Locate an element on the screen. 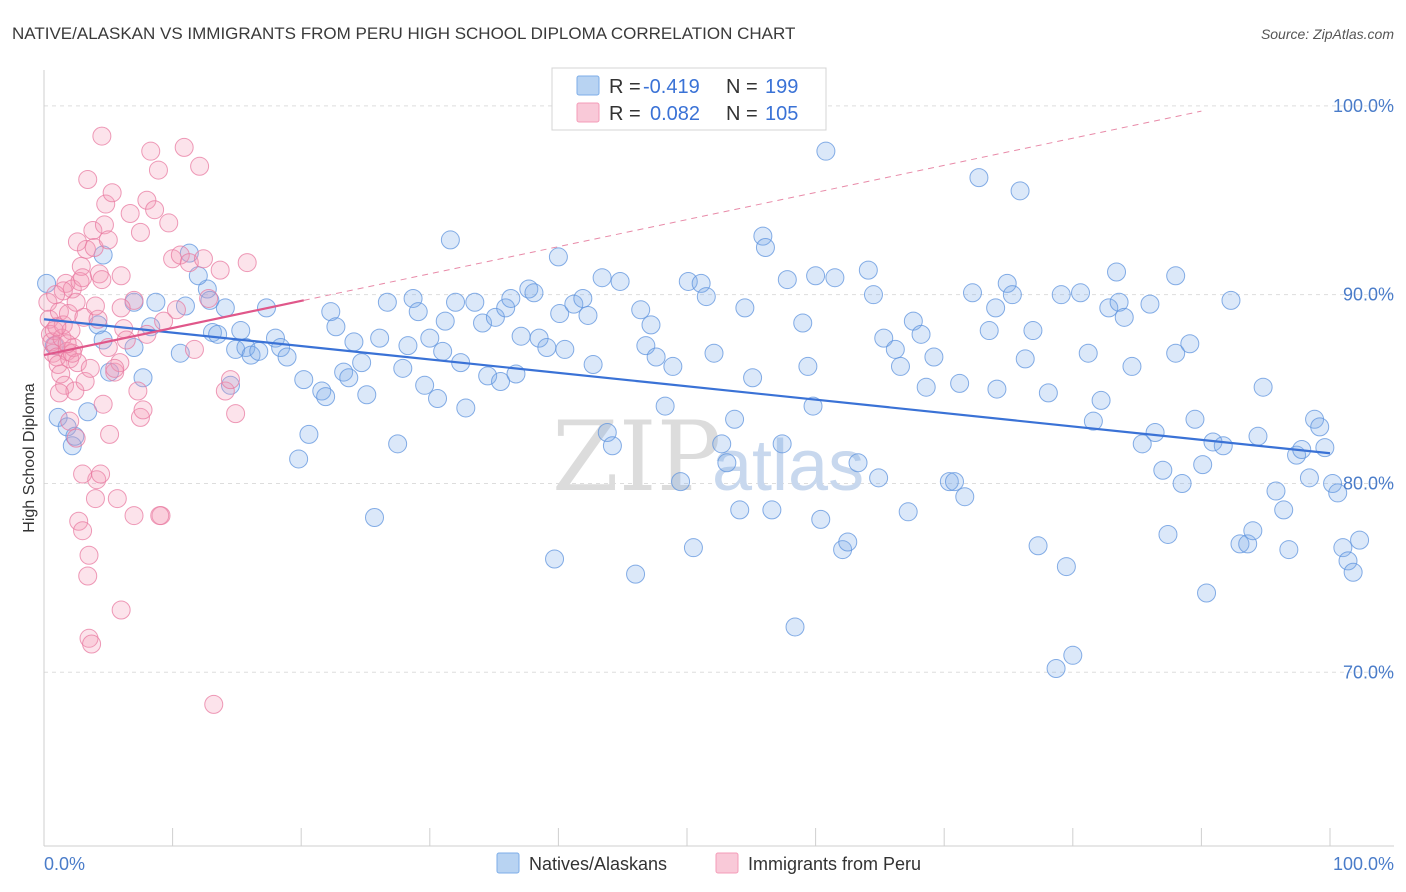 This screenshot has width=1406, height=892. legend-r-value-peru: 0.082 is located at coordinates (675, 114).